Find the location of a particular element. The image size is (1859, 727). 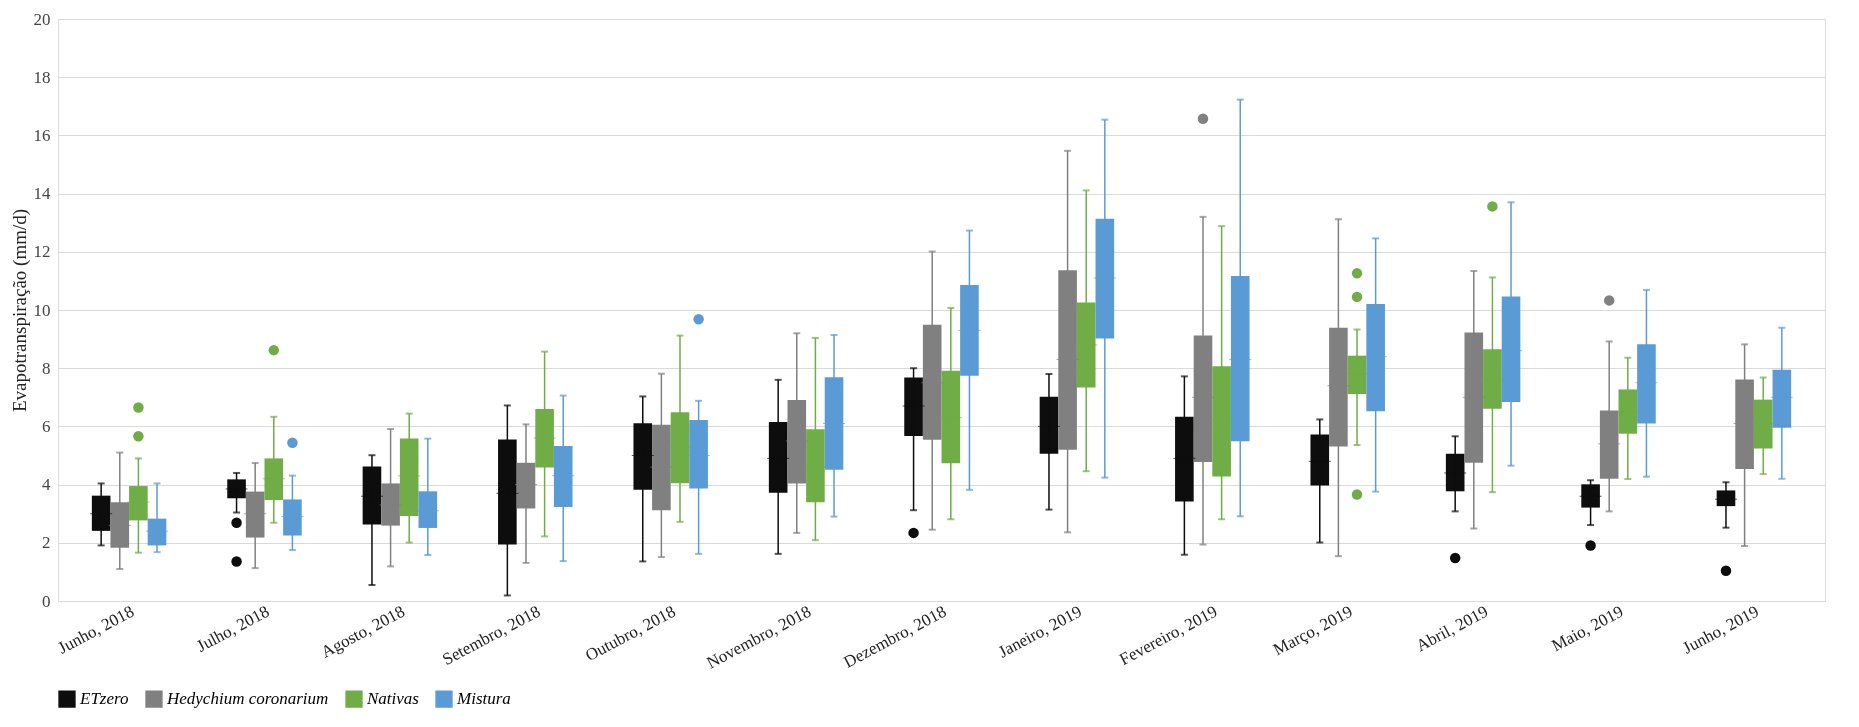

legend-label: ETzero is located at coordinates (104, 699).